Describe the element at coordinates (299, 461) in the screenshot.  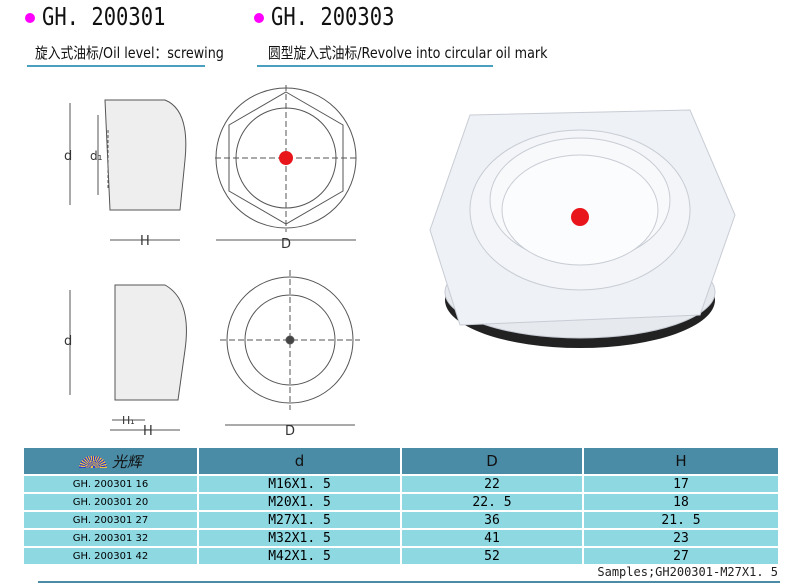
I see `header-d: d` at that location.